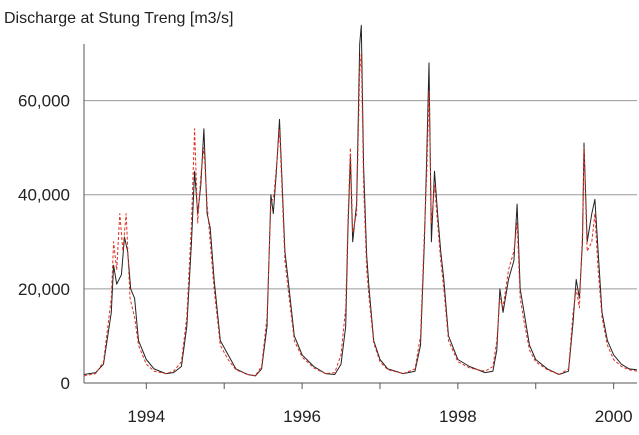  What do you see at coordinates (44, 195) in the screenshot?
I see `y-tick-label: 40,000` at bounding box center [44, 195].